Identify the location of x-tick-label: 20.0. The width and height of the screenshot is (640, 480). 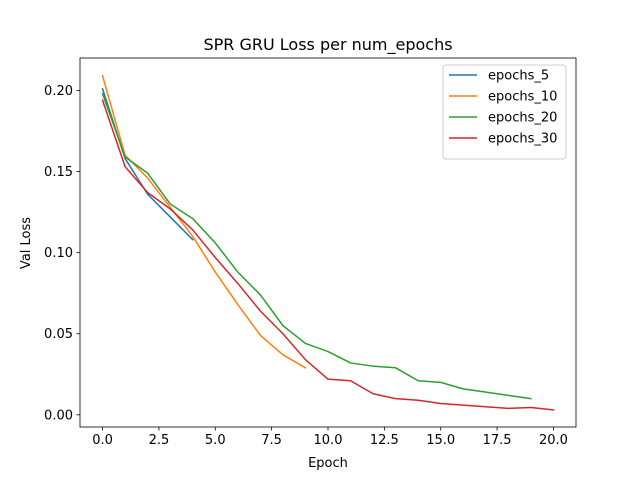
(553, 440).